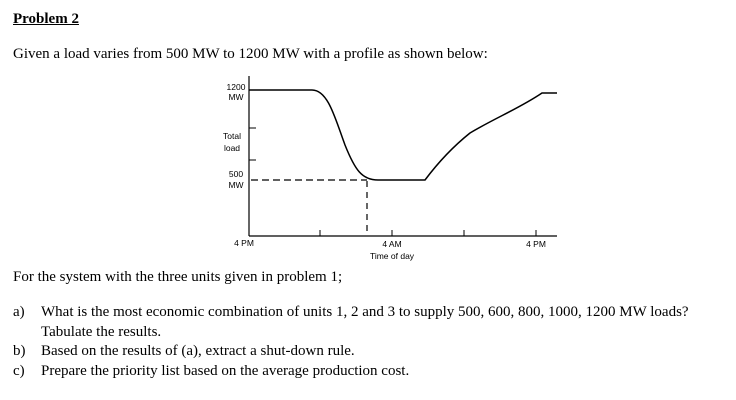 The height and width of the screenshot is (400, 736). What do you see at coordinates (19, 351) in the screenshot?
I see `question-b-marker: b)` at bounding box center [19, 351].